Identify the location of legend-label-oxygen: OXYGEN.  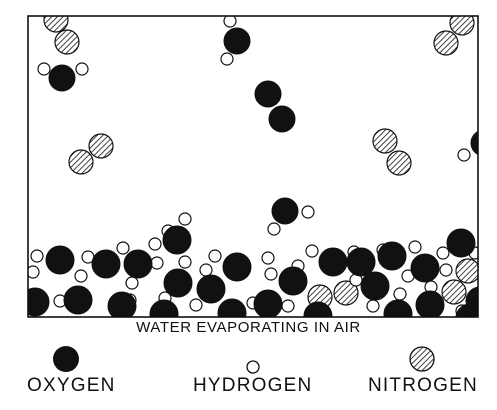
(71, 385).